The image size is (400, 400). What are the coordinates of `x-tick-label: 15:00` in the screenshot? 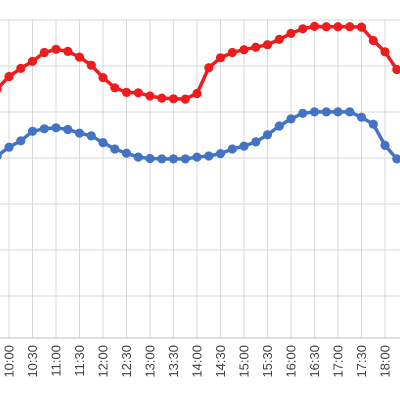 It's located at (244, 361).